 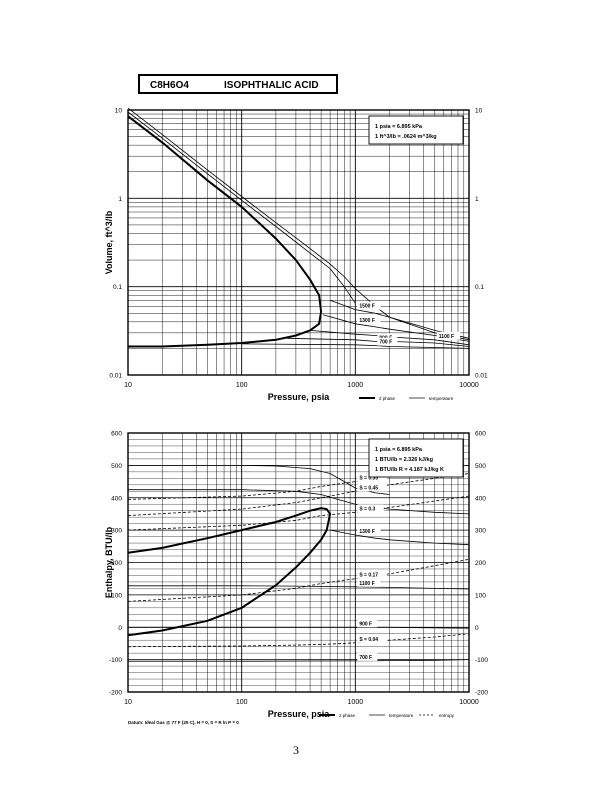 What do you see at coordinates (117, 287) in the screenshot?
I see `chart1-y-tick-label-left: 0.1` at bounding box center [117, 287].